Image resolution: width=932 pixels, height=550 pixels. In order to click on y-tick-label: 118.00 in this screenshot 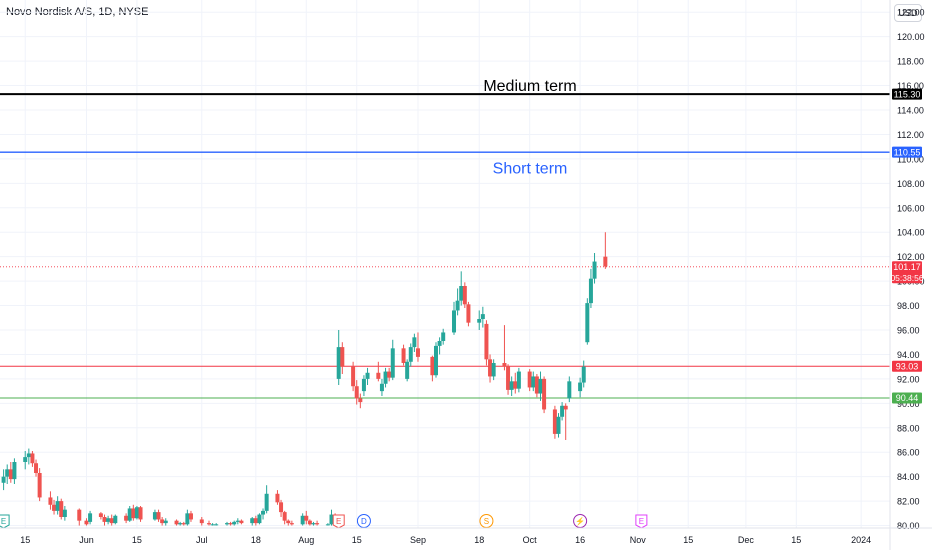, I will do `click(910, 62)`.